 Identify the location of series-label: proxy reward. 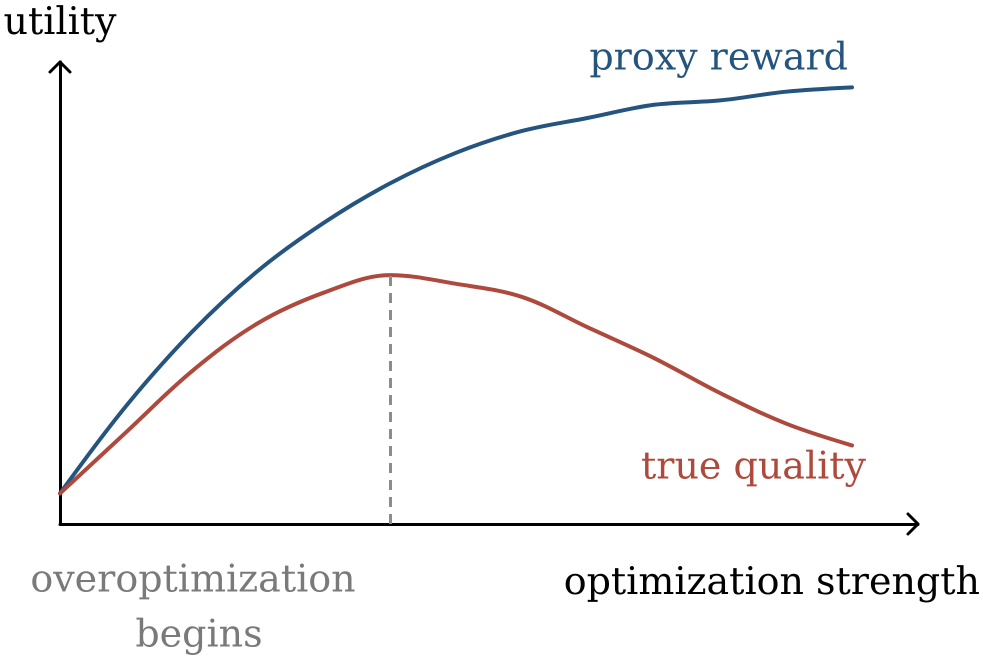
(718, 56).